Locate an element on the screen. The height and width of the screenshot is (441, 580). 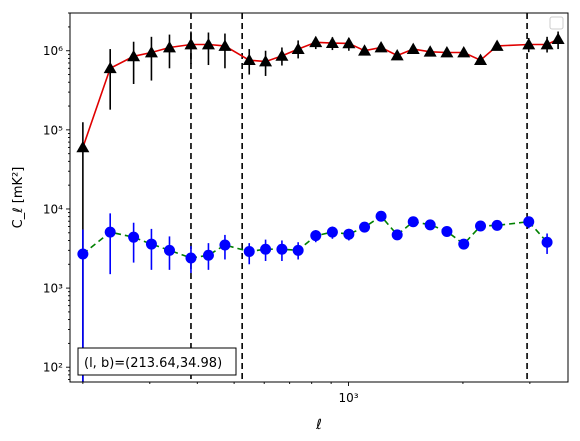
annotation-box: (l, b)=(213.64,34.98) is located at coordinates (157, 361).